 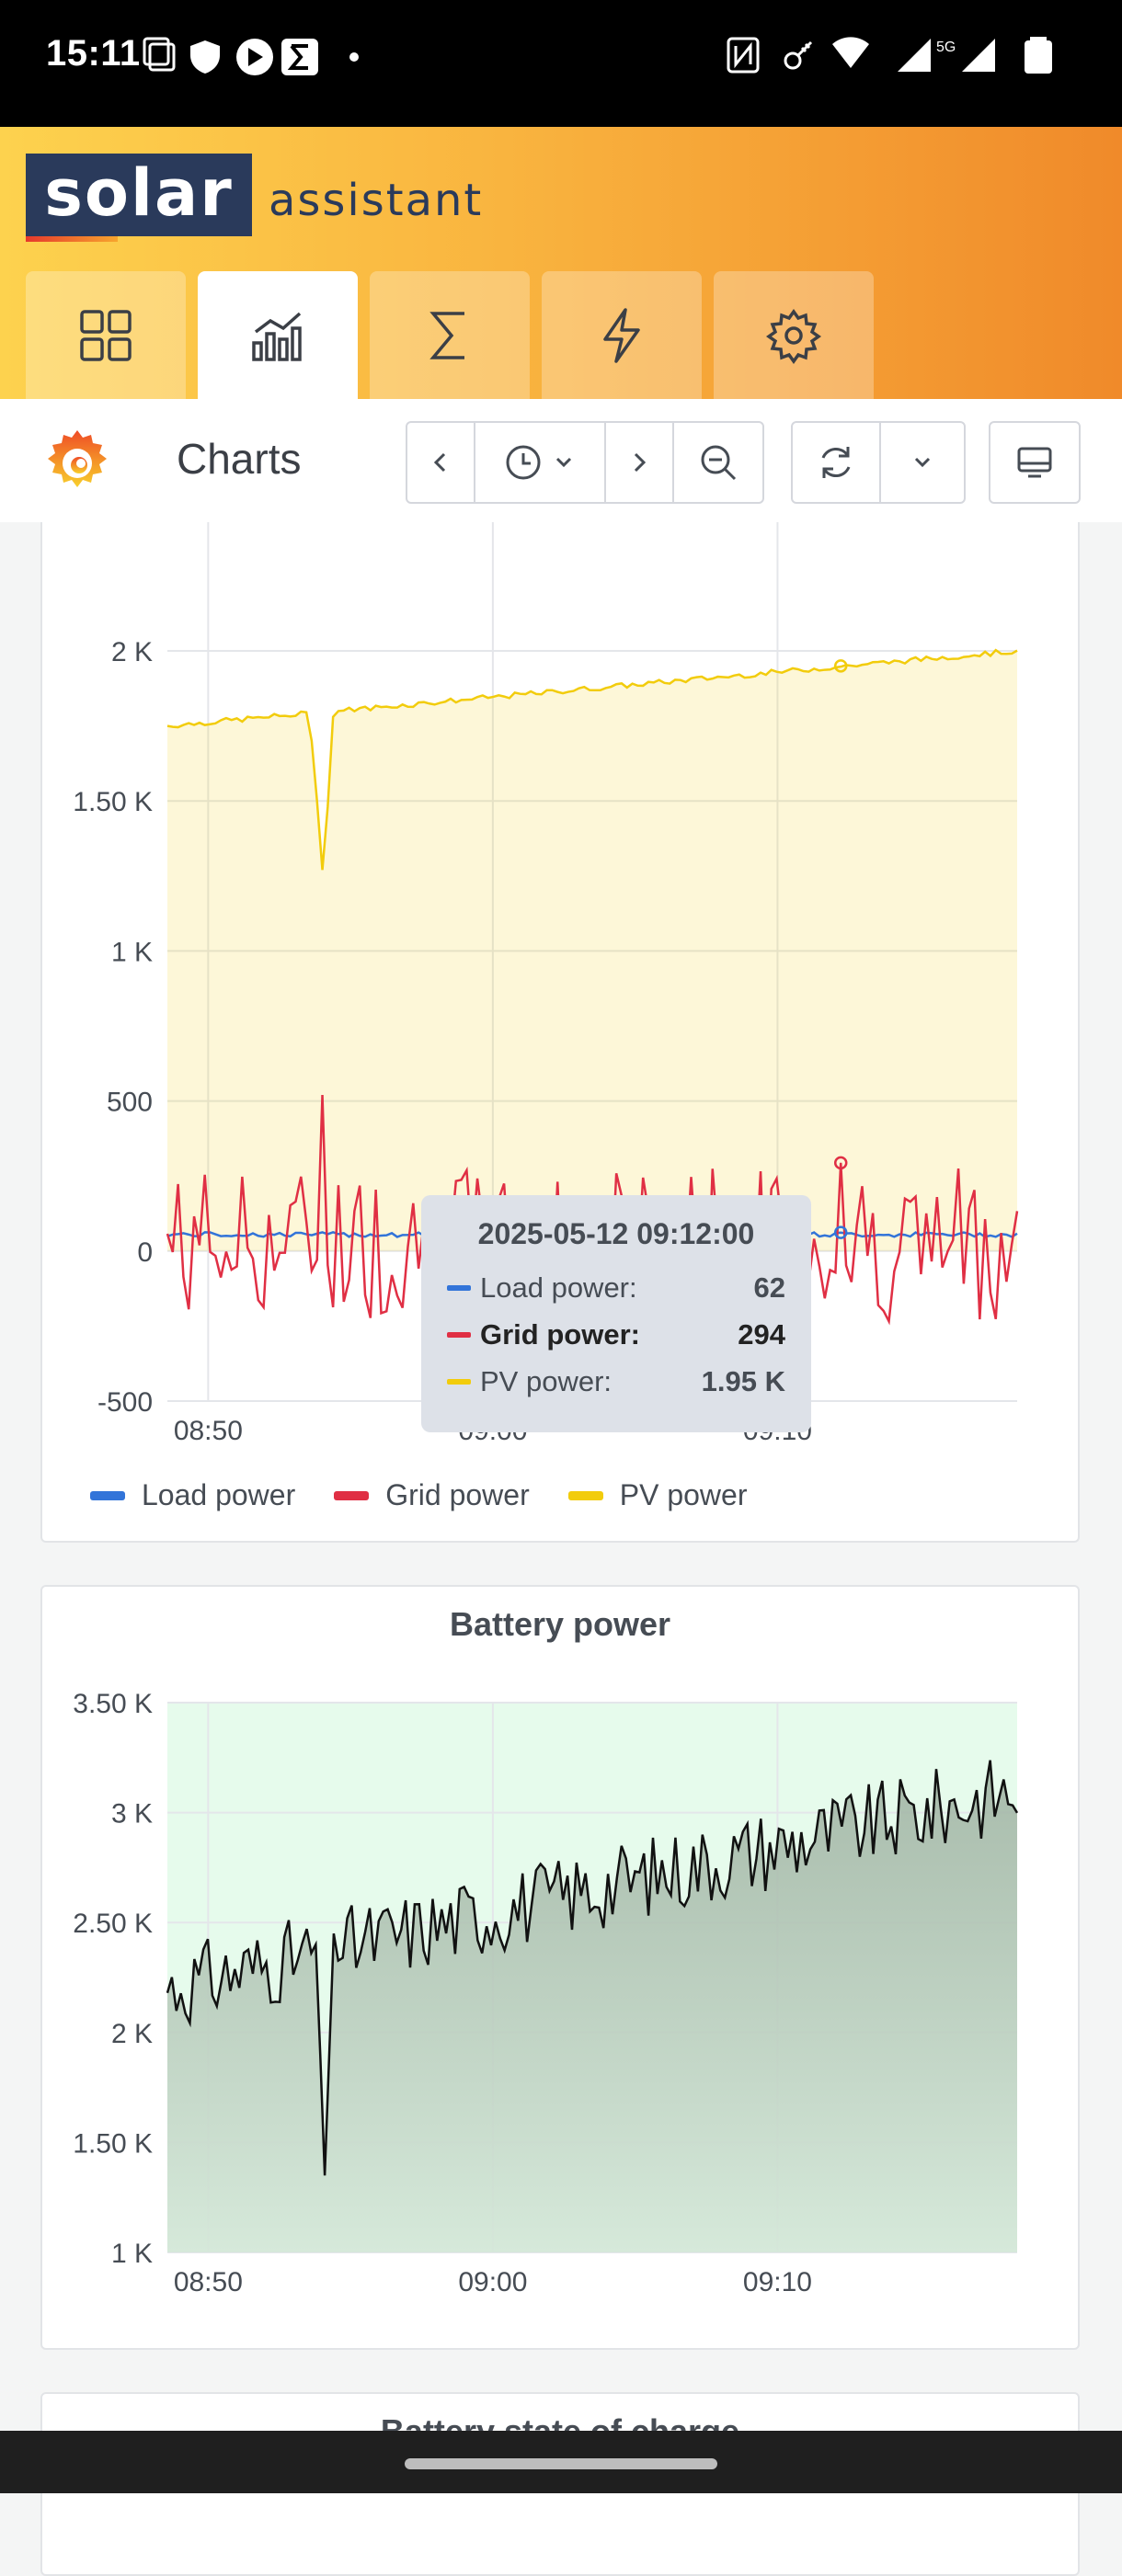 I want to click on logo-subtitle: assistant, so click(x=377, y=200).